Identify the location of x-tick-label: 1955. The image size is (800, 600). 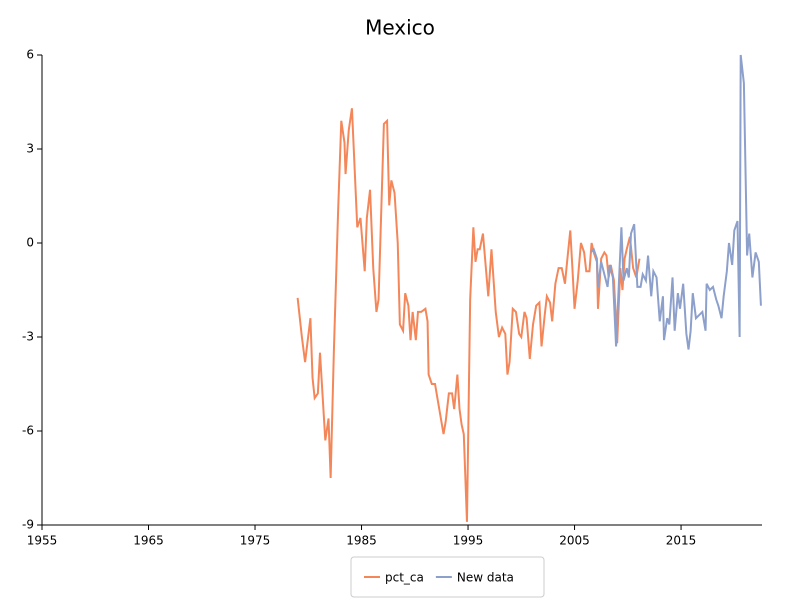
(42, 541).